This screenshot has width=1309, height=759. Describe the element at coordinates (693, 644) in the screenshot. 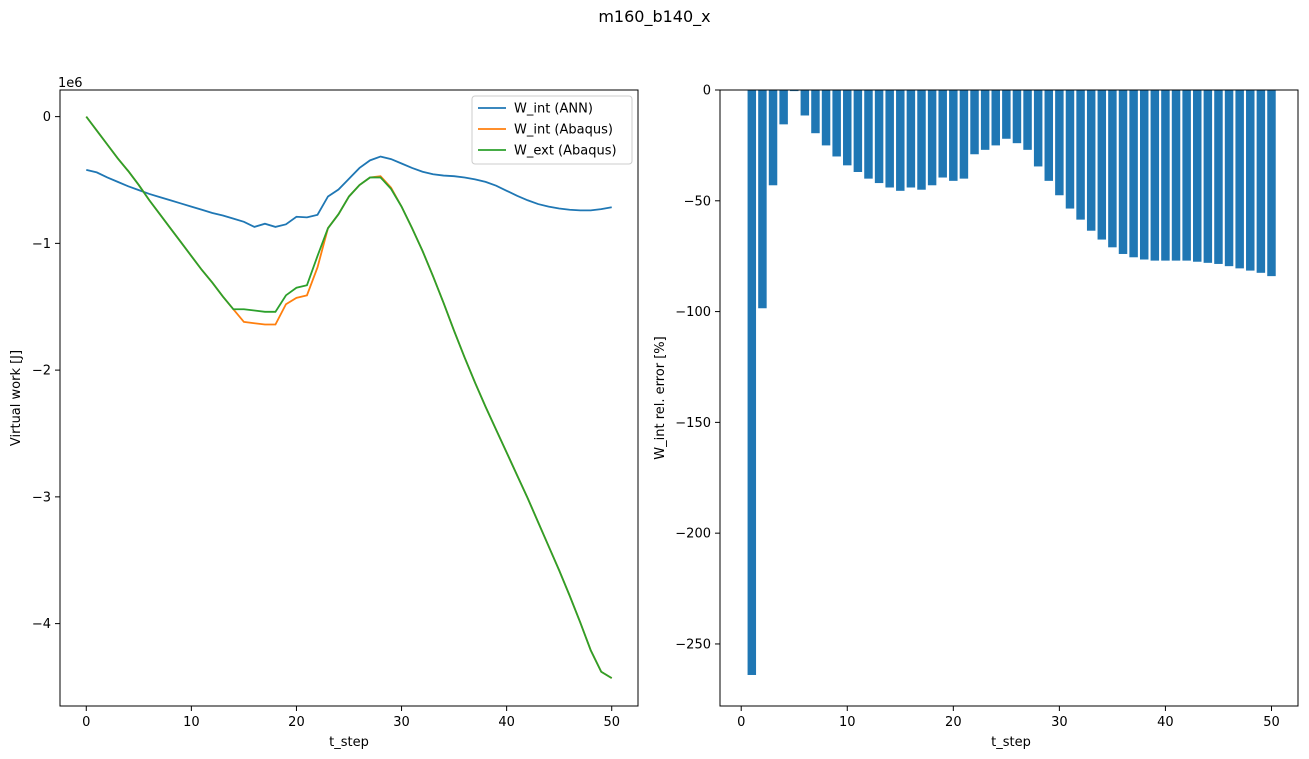

I see `y-tick-label: −250` at that location.